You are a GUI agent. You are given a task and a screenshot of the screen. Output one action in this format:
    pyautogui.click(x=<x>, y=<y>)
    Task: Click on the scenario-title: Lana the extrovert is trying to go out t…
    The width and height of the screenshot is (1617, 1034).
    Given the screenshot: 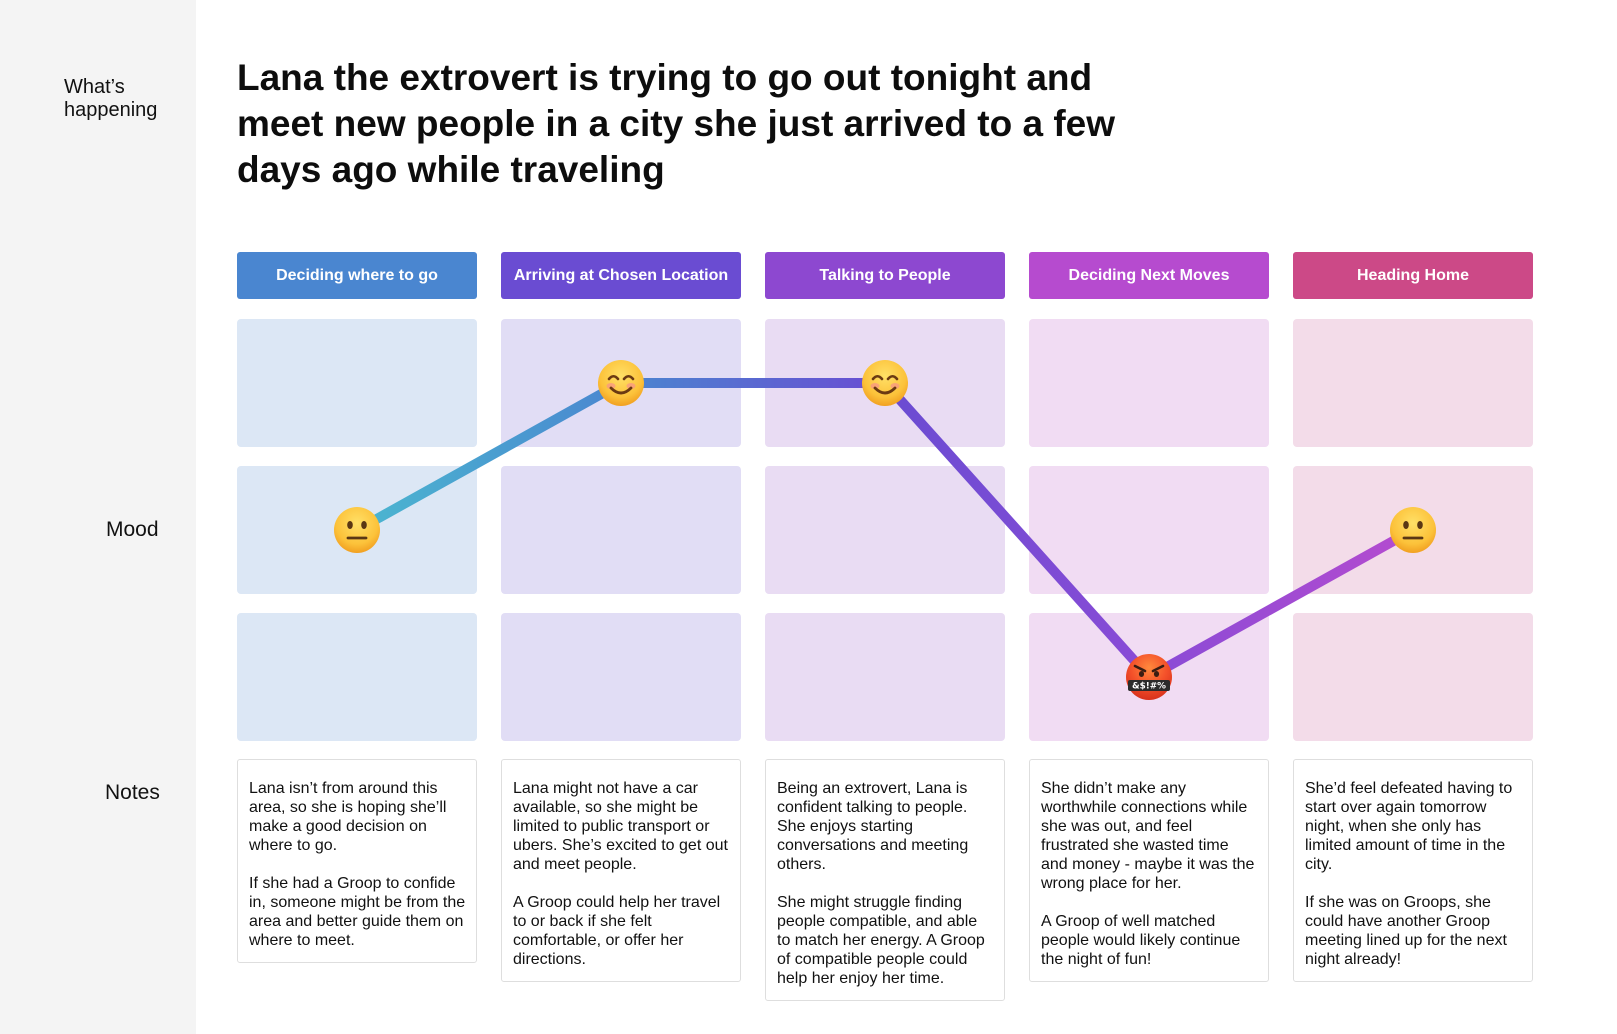 What is the action you would take?
    pyautogui.click(x=676, y=123)
    